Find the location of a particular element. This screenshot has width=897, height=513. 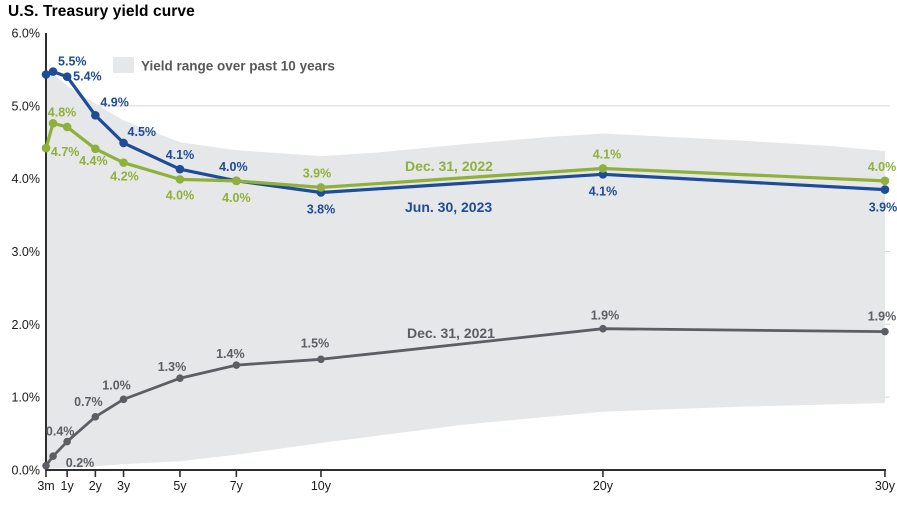

point-label-dec-31-2022: 4.2% is located at coordinates (124, 177).